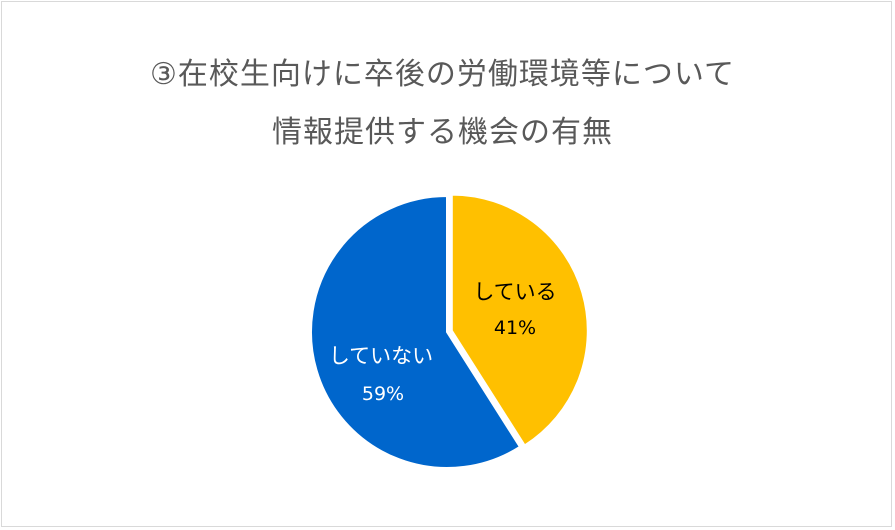 Image resolution: width=895 pixels, height=530 pixels. Describe the element at coordinates (381, 356) in the screenshot. I see `slice-label-shiteinai: していない` at that location.